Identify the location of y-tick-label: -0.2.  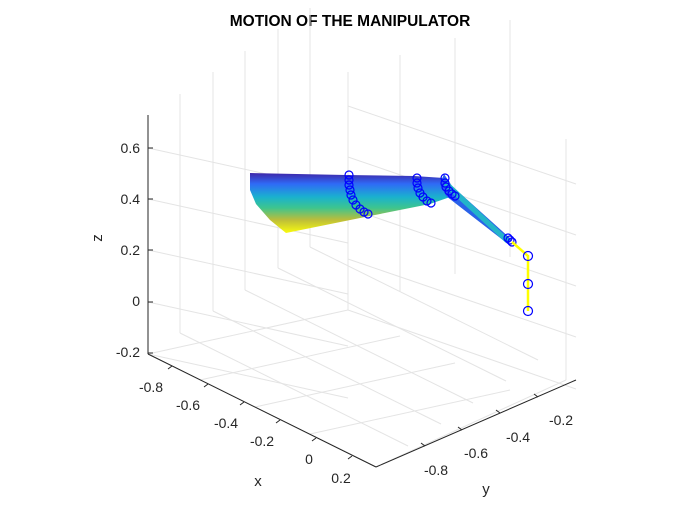
(561, 420).